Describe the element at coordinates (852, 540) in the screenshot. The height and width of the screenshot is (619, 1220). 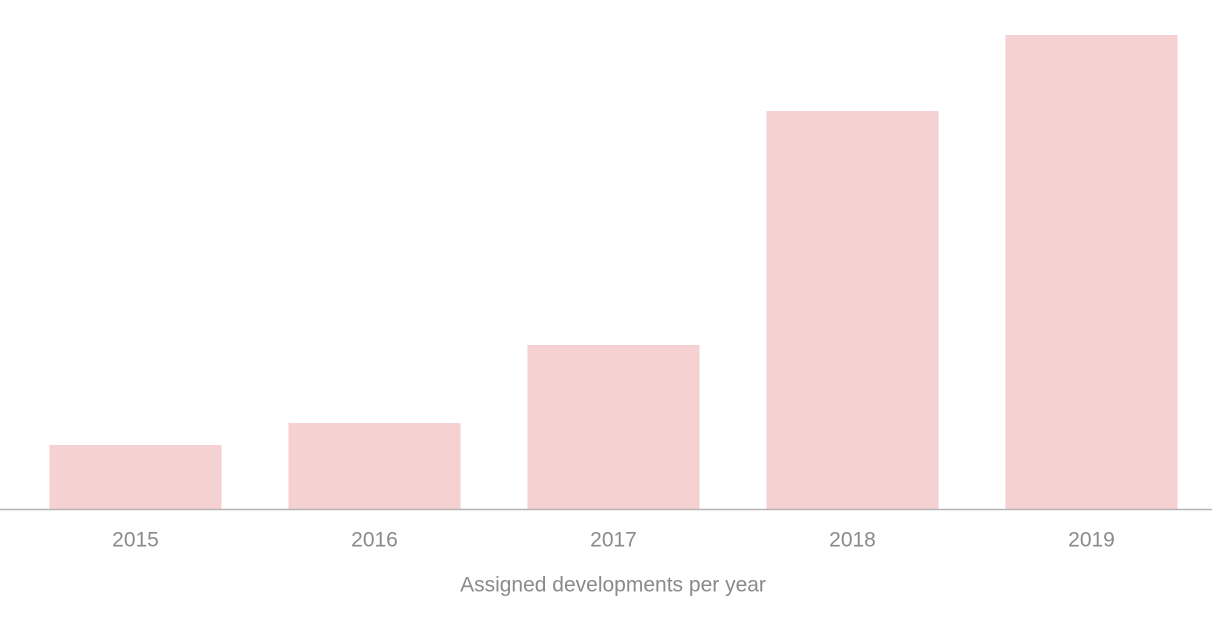
I see `x-tick-label: 2018` at that location.